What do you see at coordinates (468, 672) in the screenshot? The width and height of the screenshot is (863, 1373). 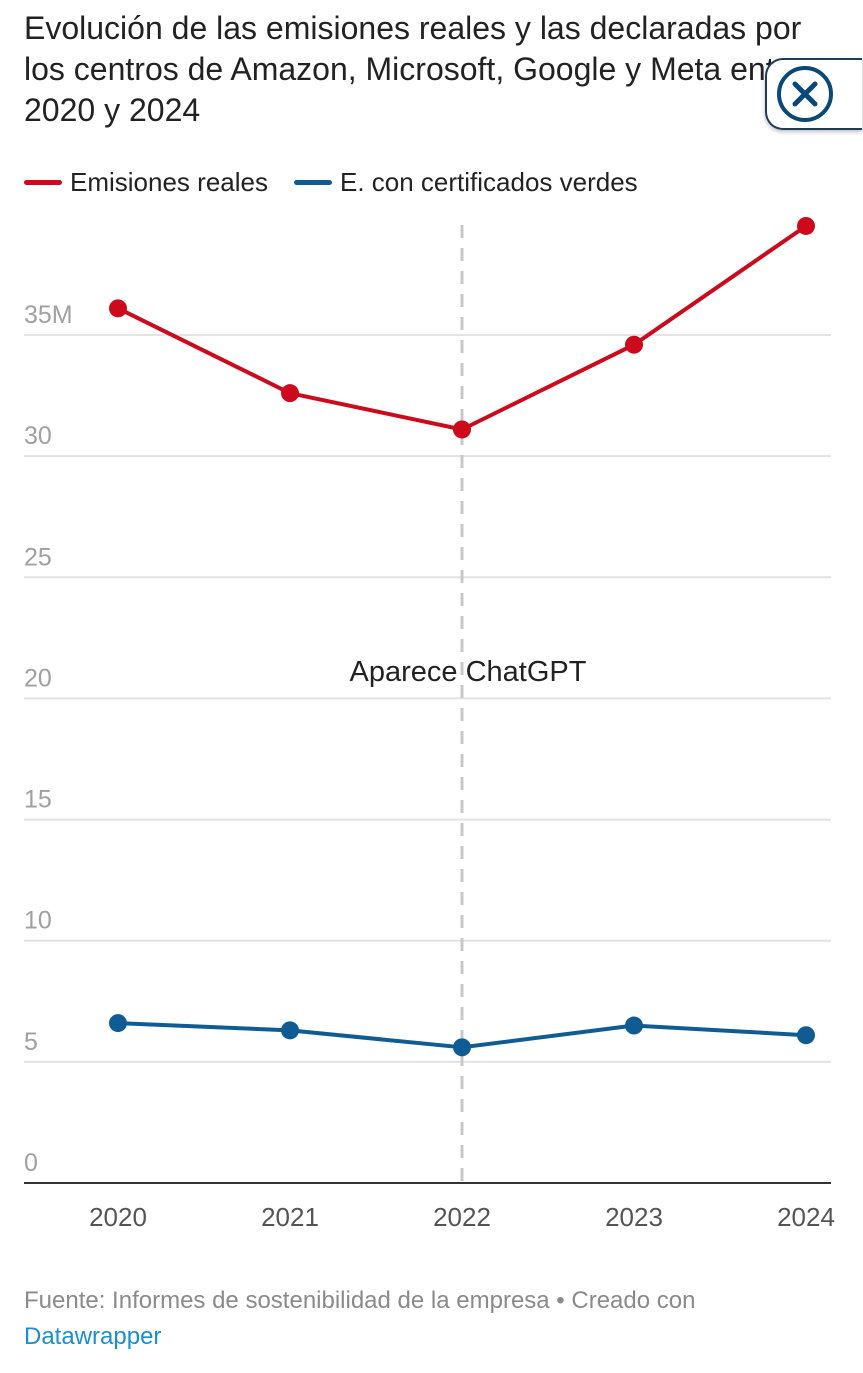 I see `annotation-label: Aparece ChatGPT` at bounding box center [468, 672].